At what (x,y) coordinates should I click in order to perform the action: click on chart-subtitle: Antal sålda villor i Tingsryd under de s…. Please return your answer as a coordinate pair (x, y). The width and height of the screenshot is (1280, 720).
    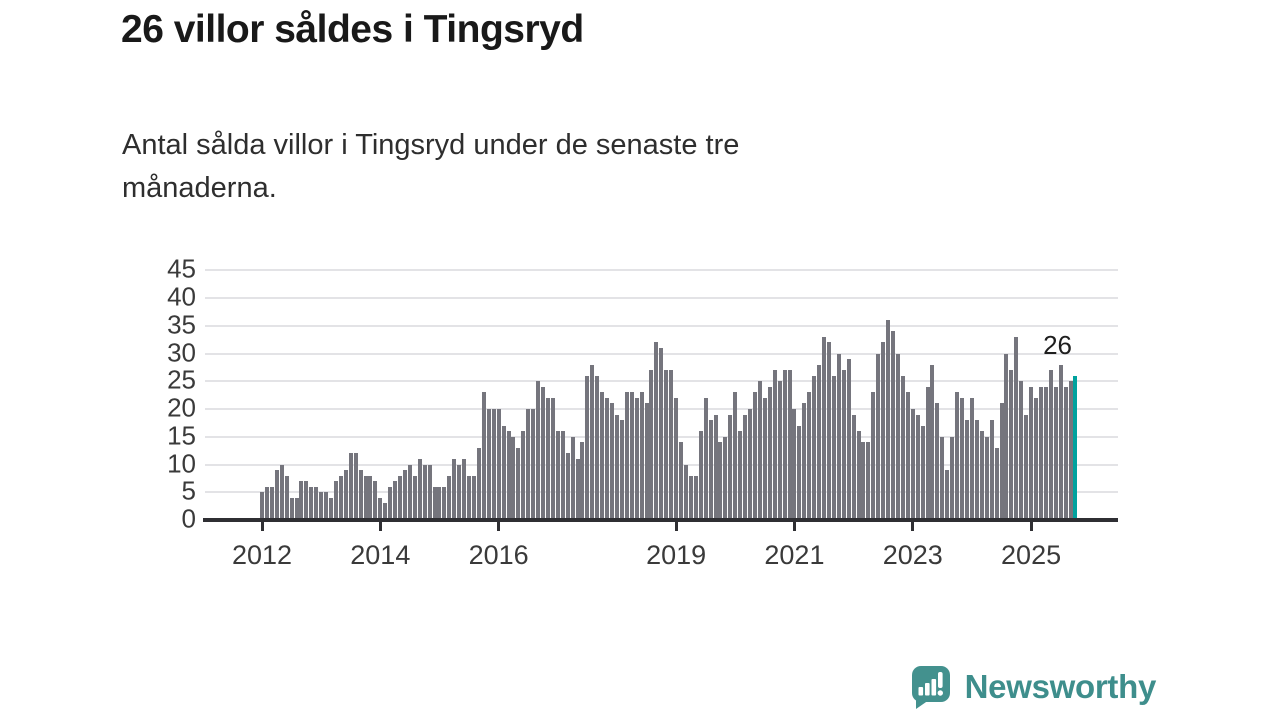
    Looking at the image, I should click on (431, 166).